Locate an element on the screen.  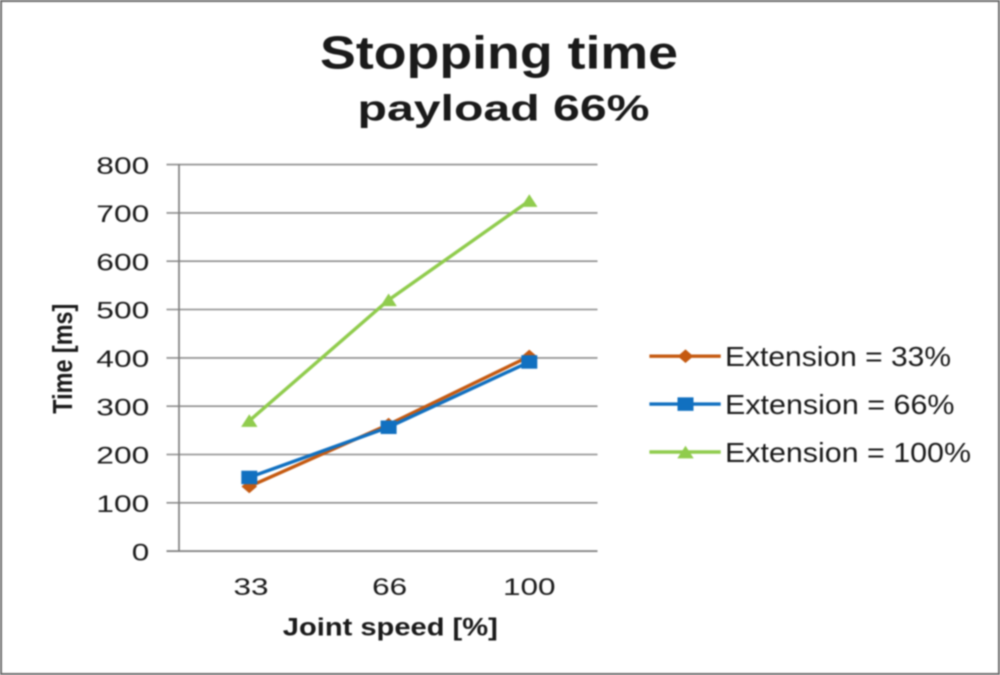
svg-text: 0 is located at coordinates (141, 552).